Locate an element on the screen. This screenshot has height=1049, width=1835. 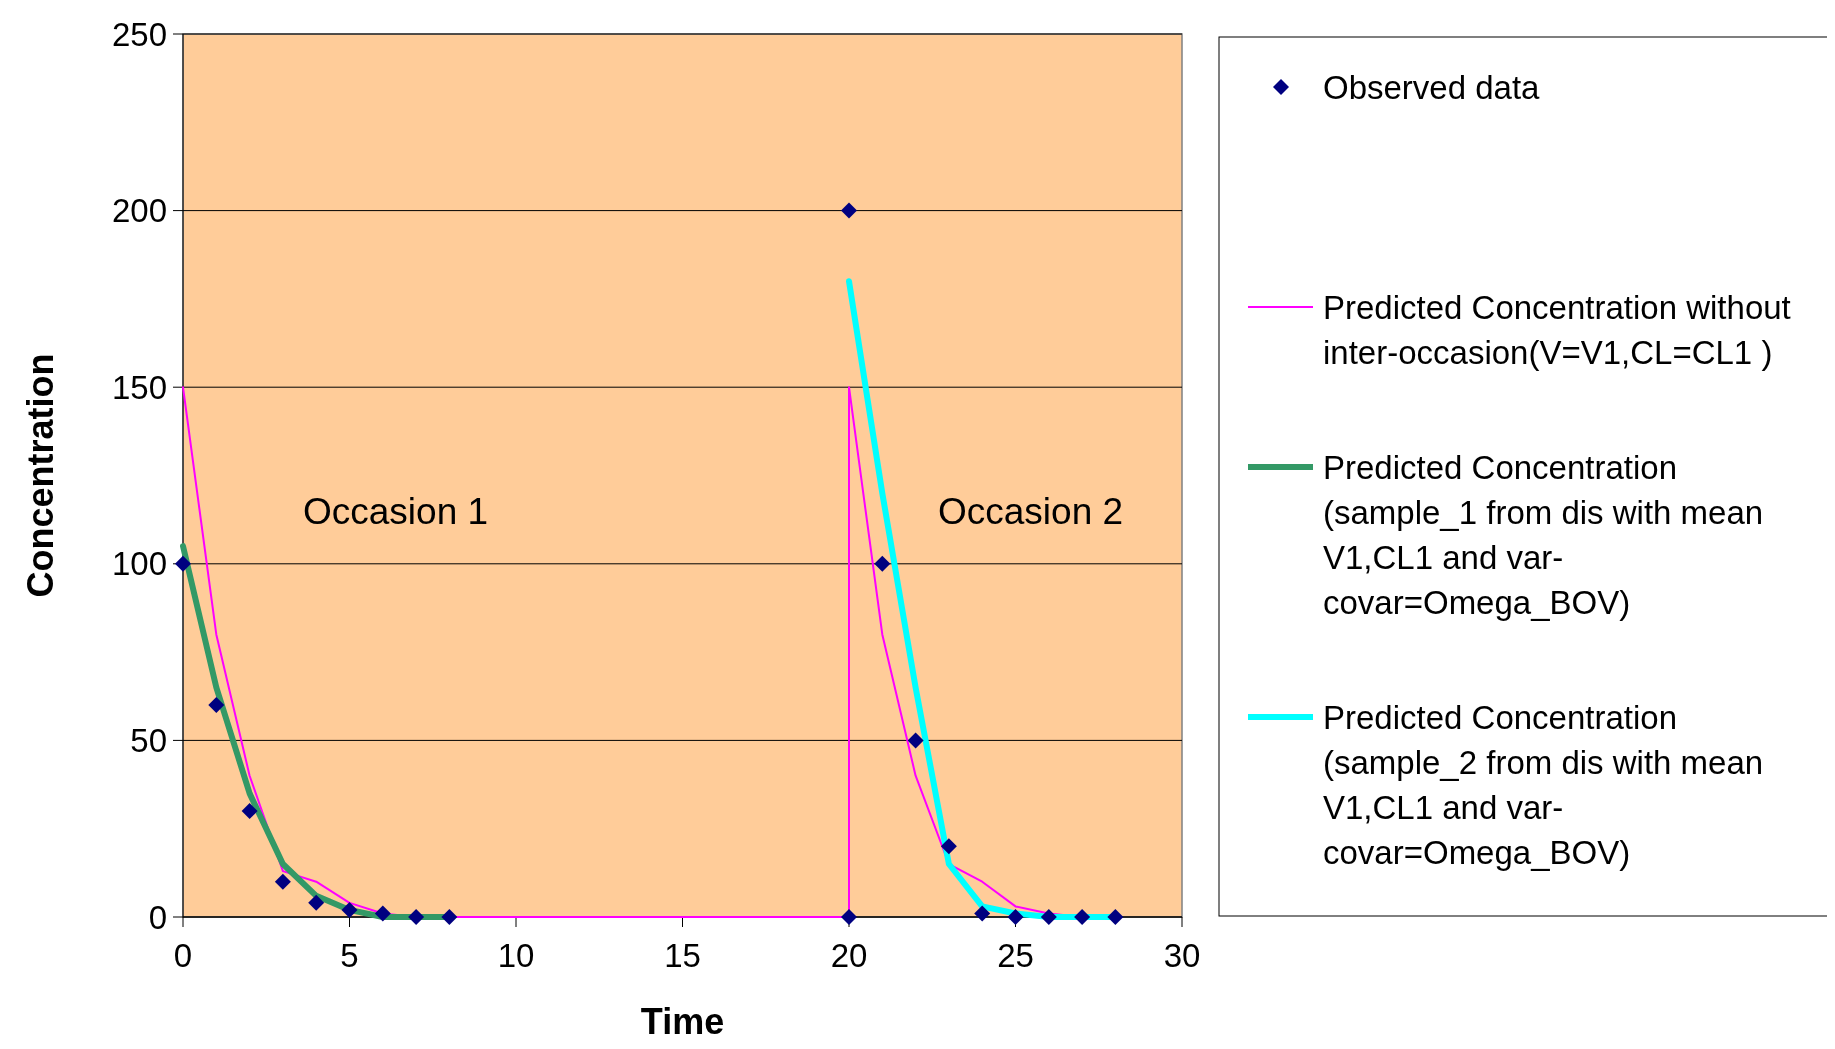
y-tick-label: 200 is located at coordinates (139, 211).